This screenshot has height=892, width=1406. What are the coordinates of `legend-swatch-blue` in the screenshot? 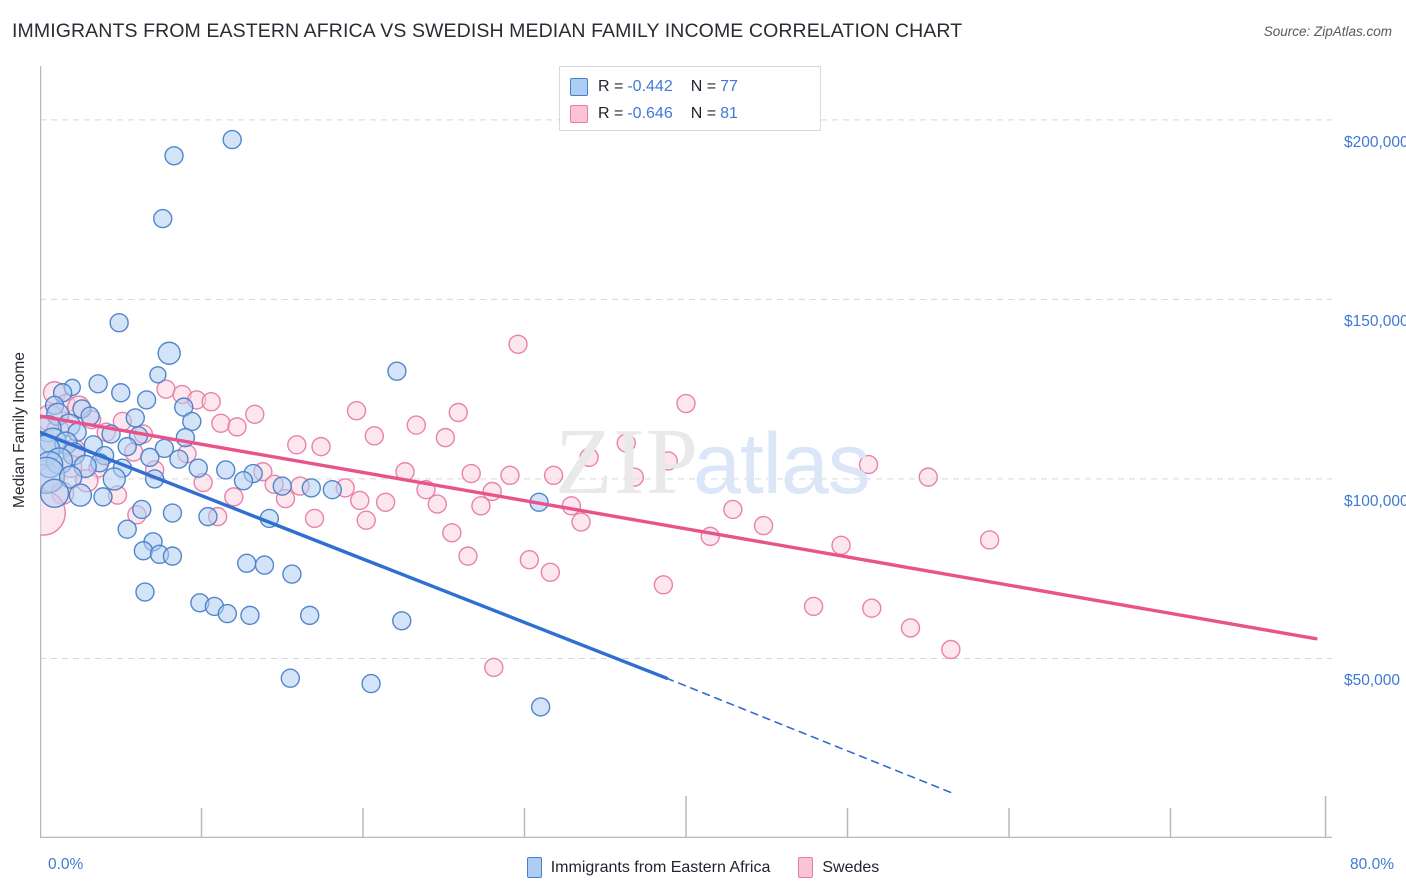 It's located at (579, 86).